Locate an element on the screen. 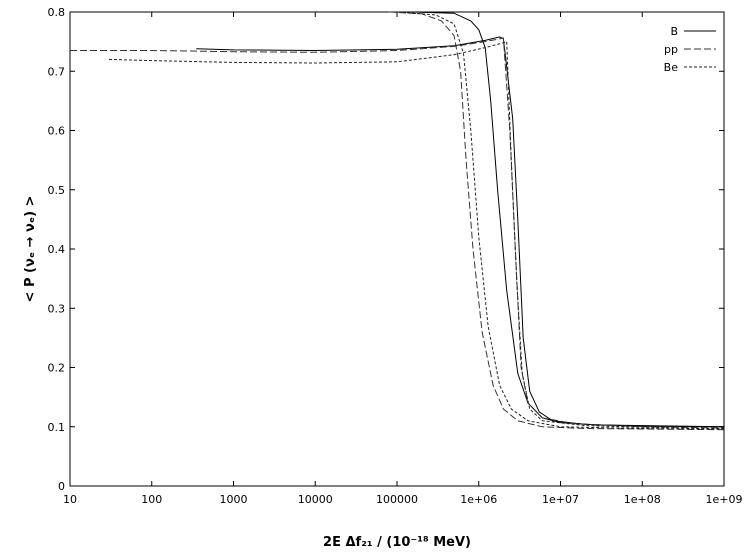 The height and width of the screenshot is (555, 749). x-tick-label: 1e+08 is located at coordinates (642, 499).